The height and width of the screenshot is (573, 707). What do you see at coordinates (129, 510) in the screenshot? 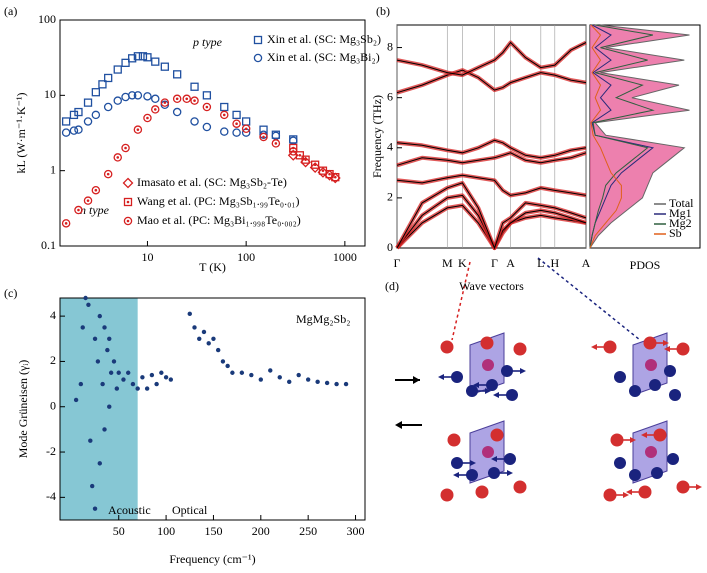
I see `annotation: Acoustic` at bounding box center [129, 510].